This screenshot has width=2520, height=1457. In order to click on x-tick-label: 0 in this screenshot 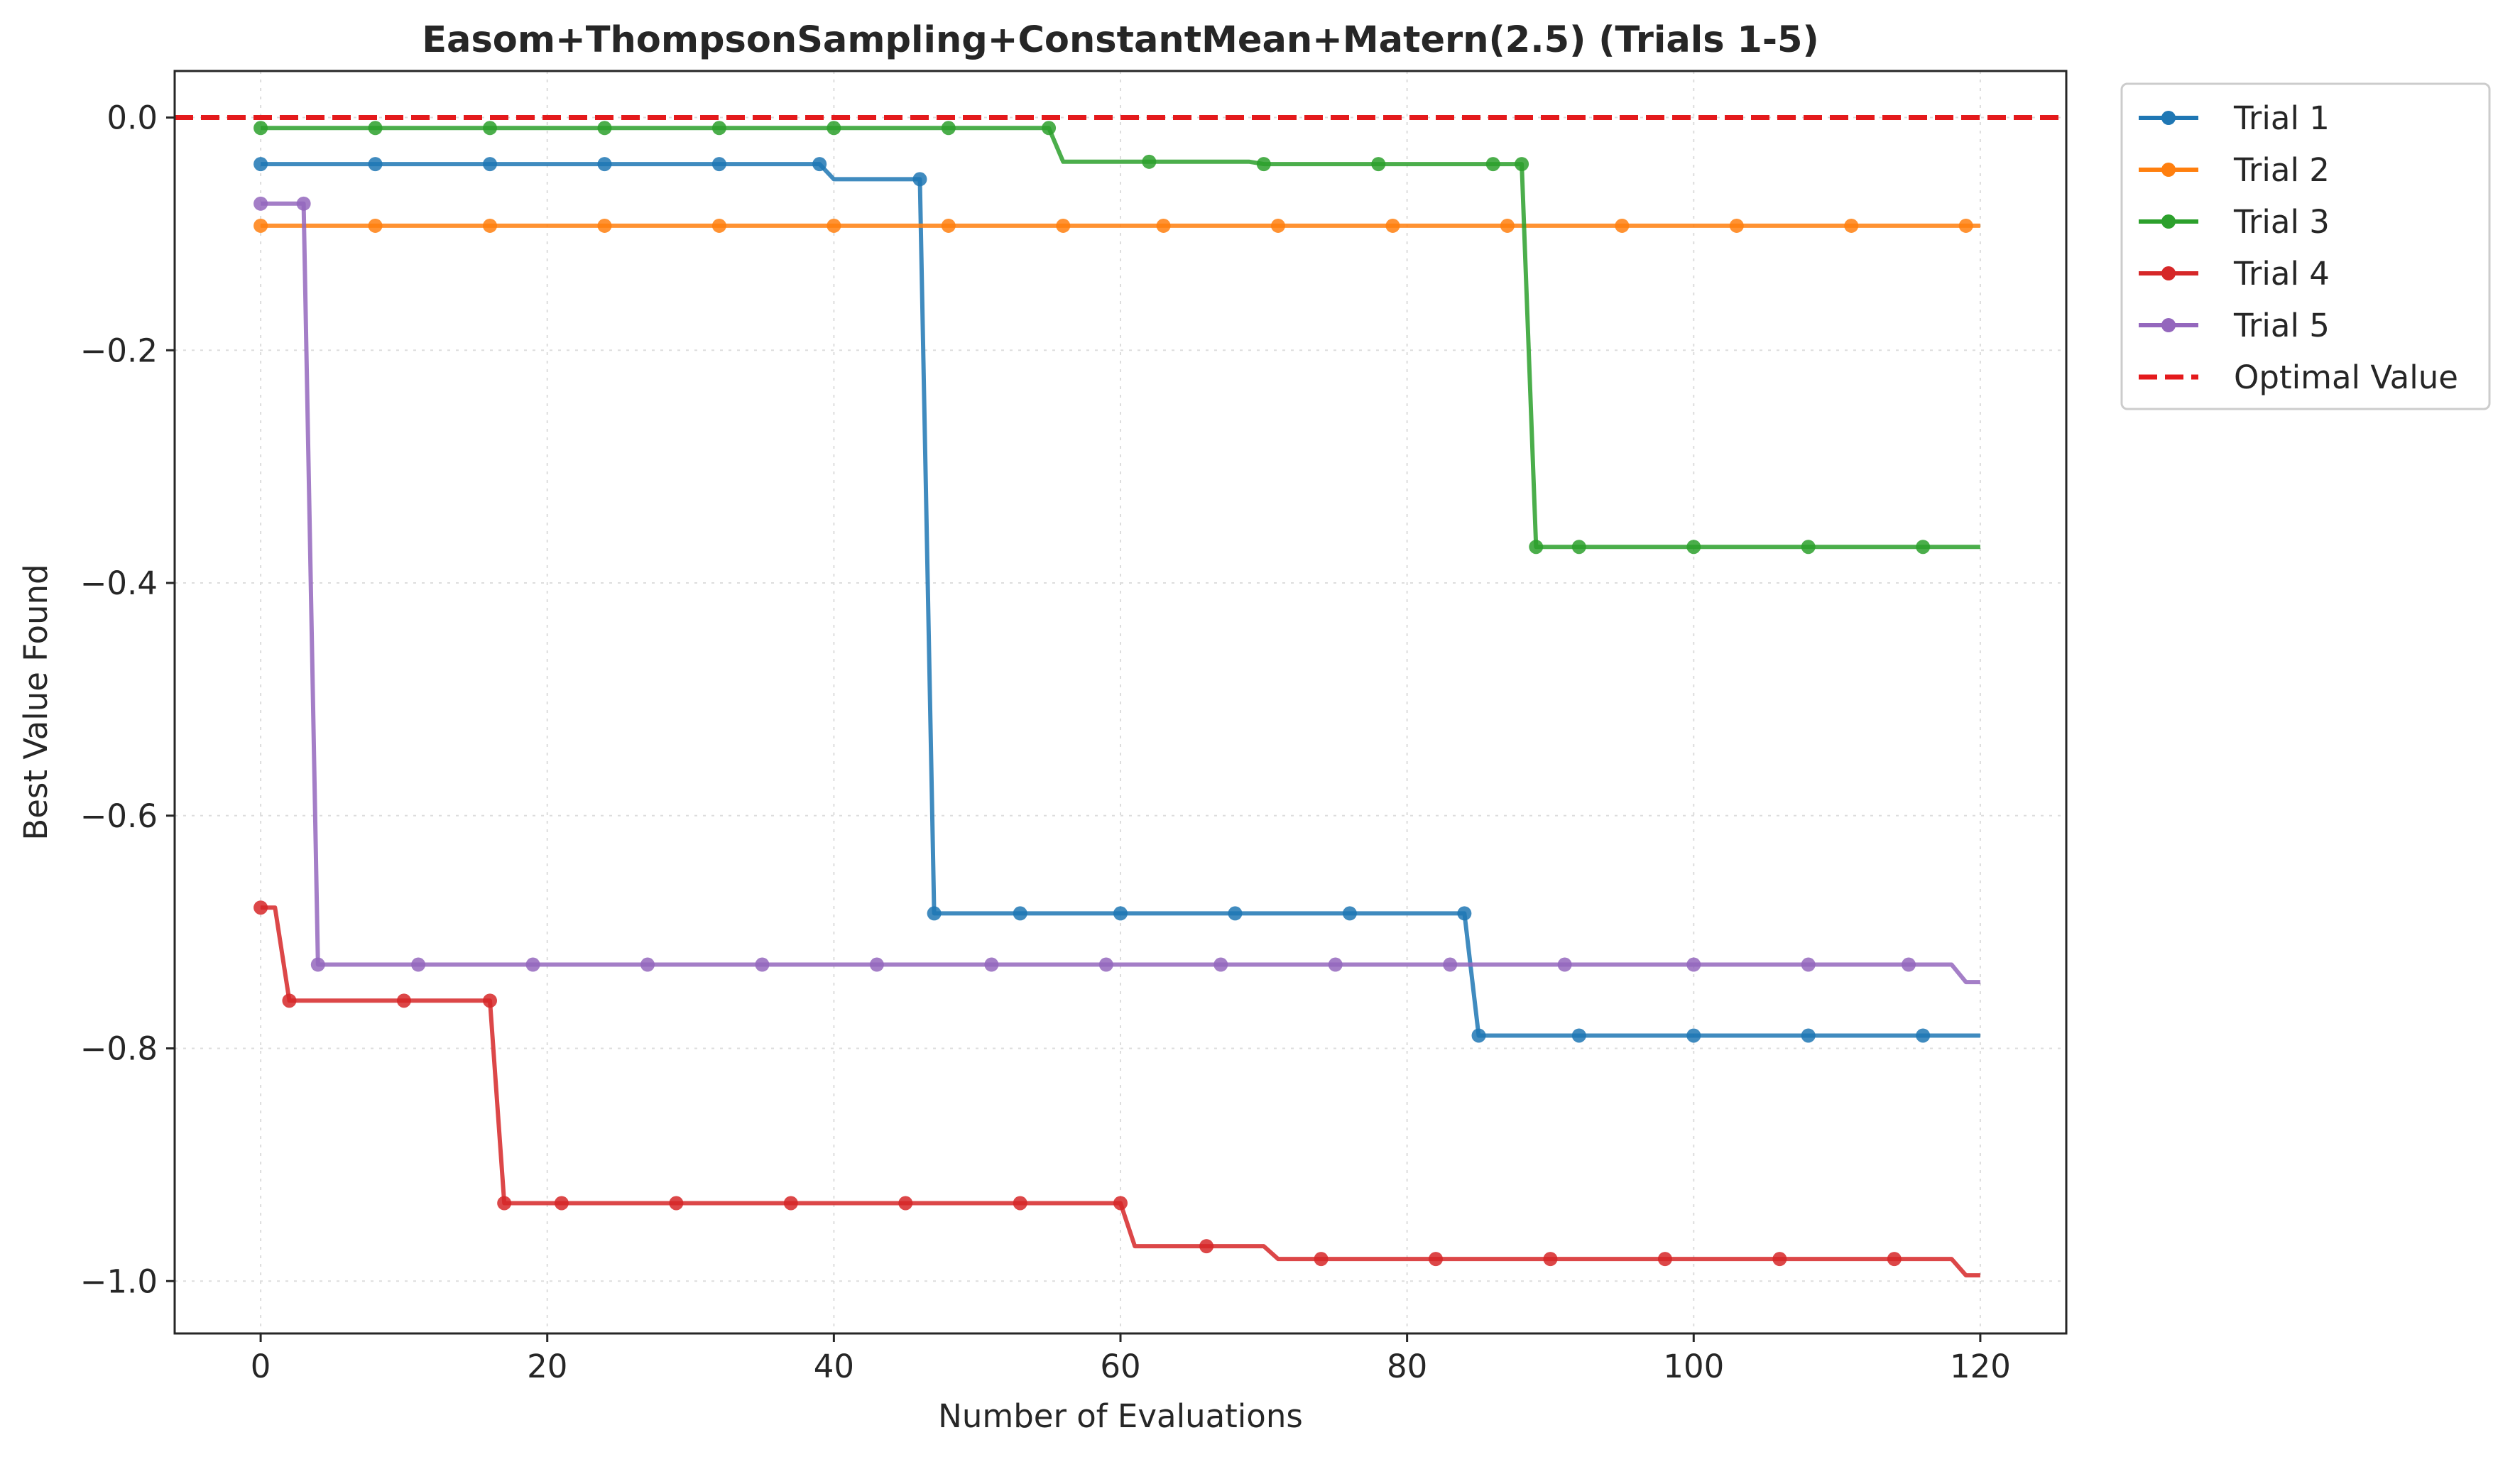, I will do `click(261, 1366)`.